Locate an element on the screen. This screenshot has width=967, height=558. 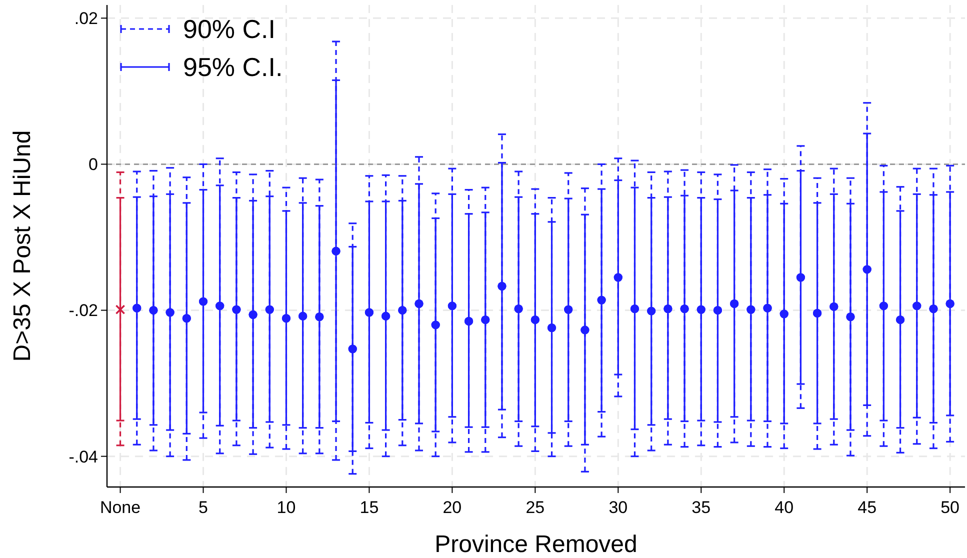
y-tick-label: -.02 is located at coordinates (83, 310).